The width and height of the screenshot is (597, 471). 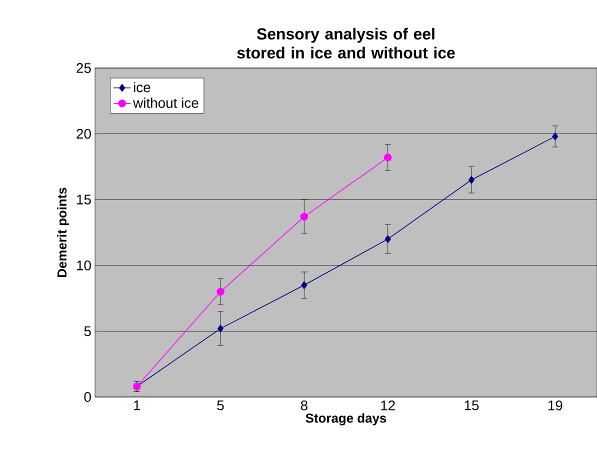 What do you see at coordinates (165, 103) in the screenshot?
I see `legend-label: without ice` at bounding box center [165, 103].